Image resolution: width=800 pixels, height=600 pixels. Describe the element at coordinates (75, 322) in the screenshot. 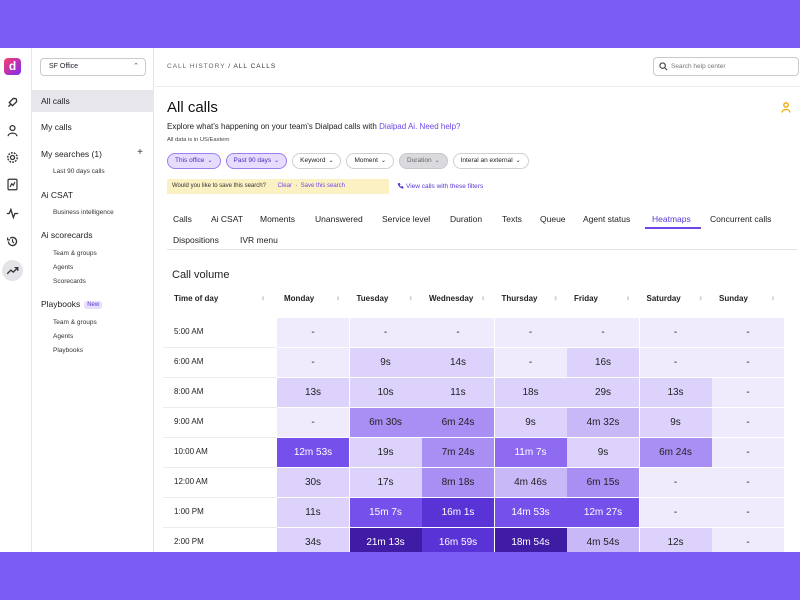

I see `sidebar-item-playbooks-team-groups: Team & groups` at that location.